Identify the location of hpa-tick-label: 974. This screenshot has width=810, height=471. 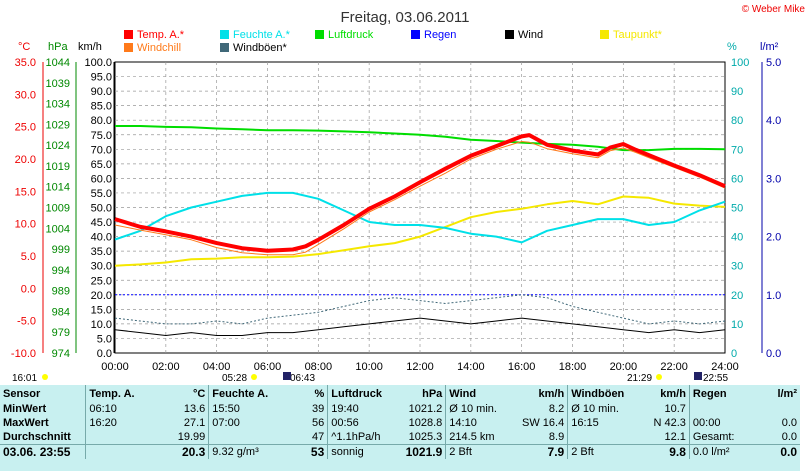
(61, 354).